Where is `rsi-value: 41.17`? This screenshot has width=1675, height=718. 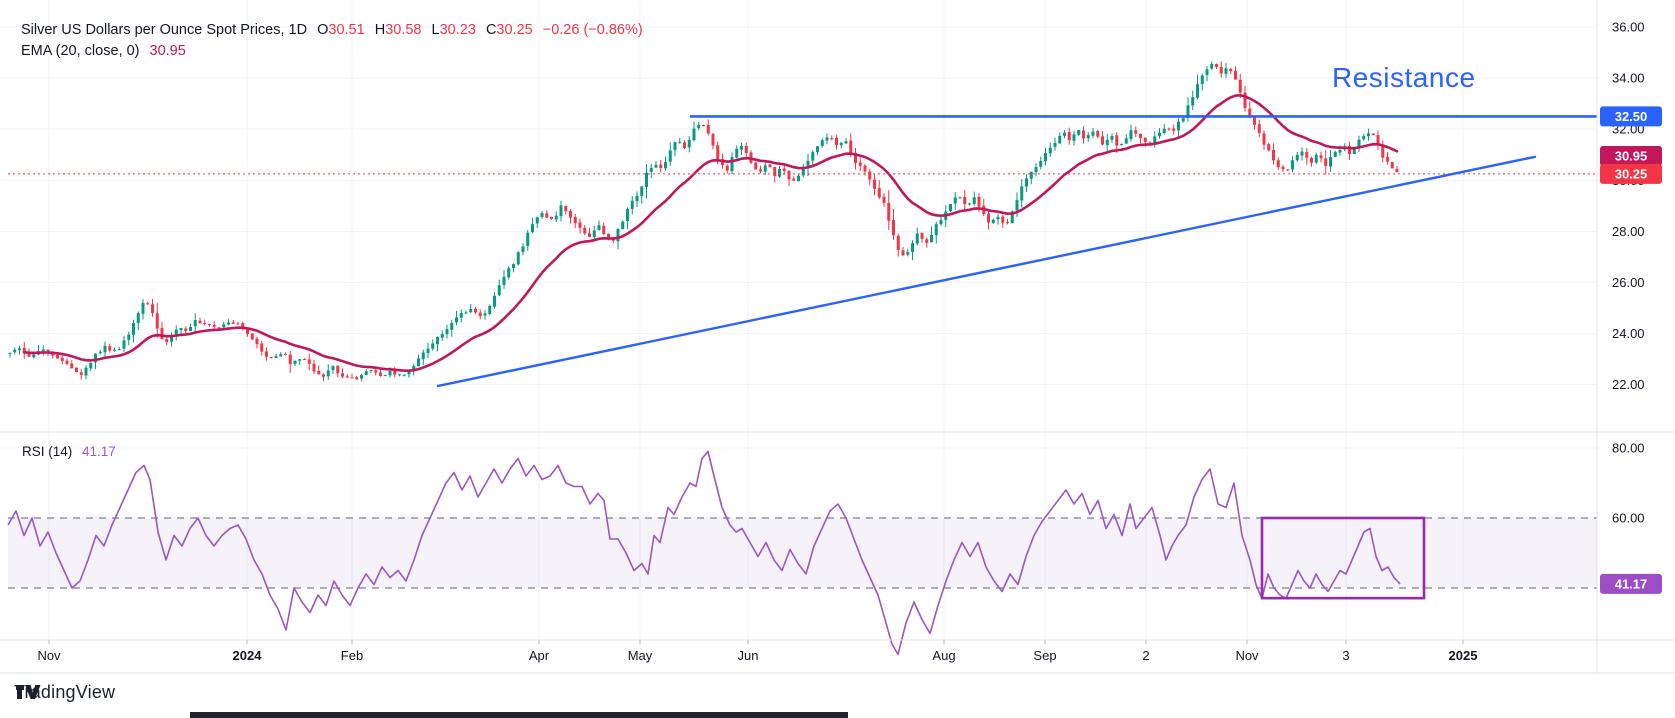 rsi-value: 41.17 is located at coordinates (99, 451).